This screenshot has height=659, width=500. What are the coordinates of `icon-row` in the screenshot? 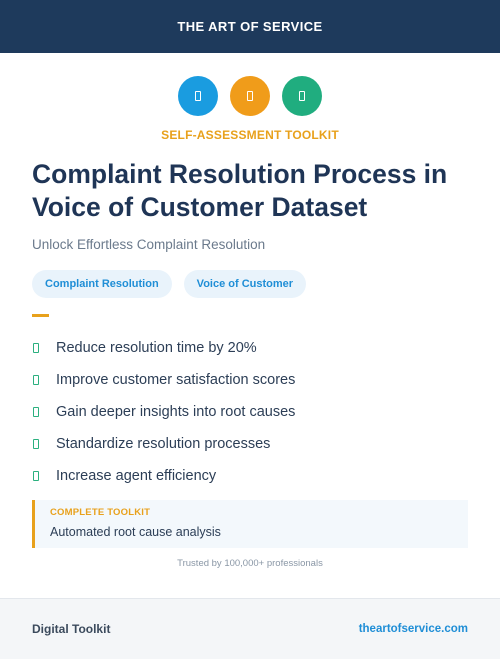 It's located at (250, 96).